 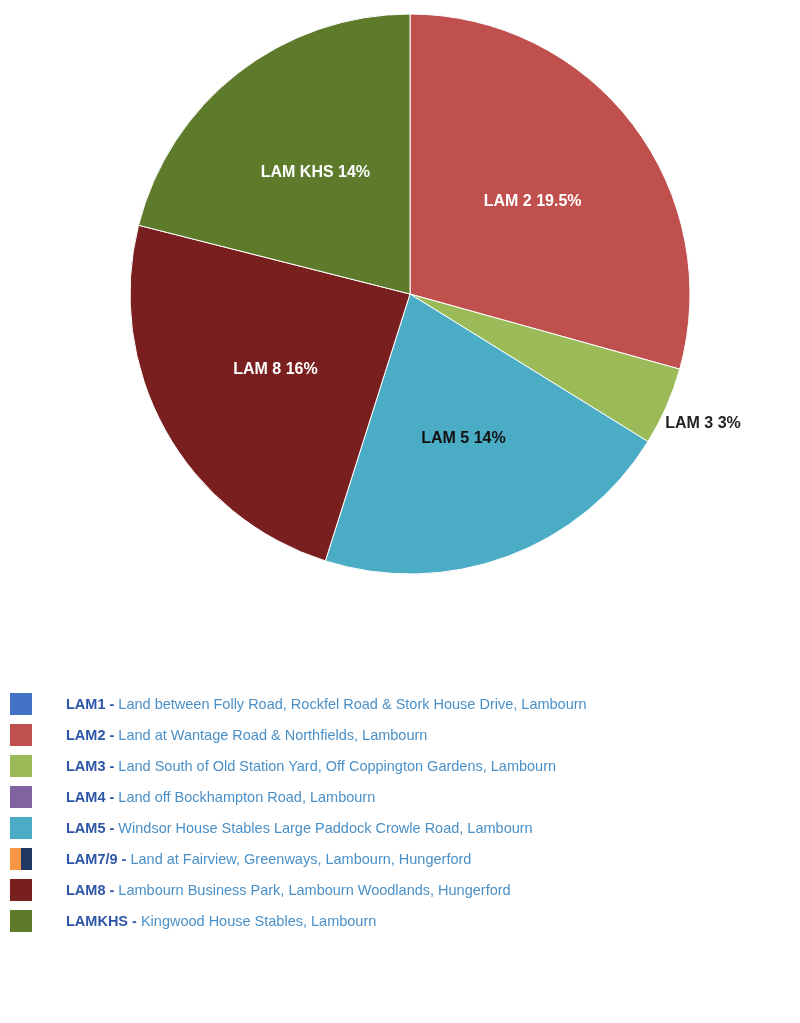 What do you see at coordinates (311, 765) in the screenshot?
I see `text: LAM3 - Land South of Old Station Yard, Off Coppington Gardens, Lambourn` at bounding box center [311, 765].